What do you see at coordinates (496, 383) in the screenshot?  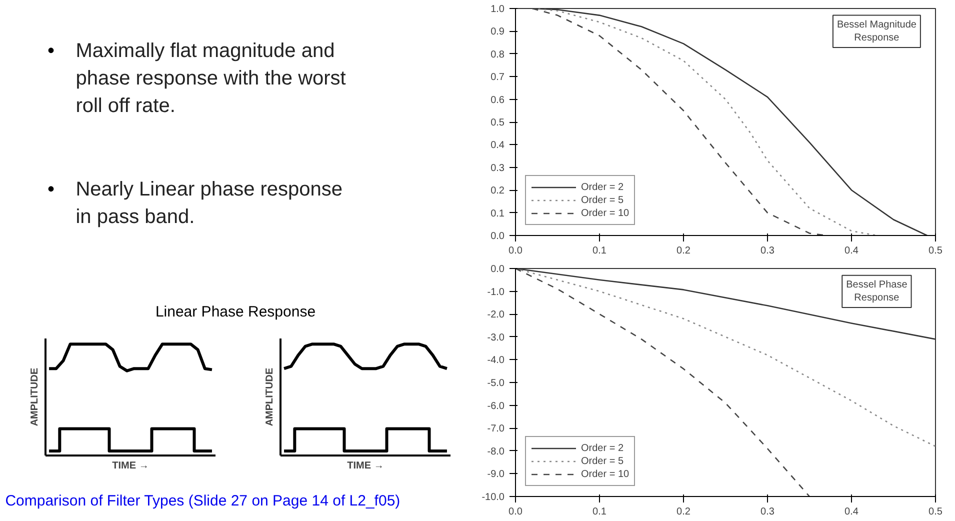 I see `y-tick-label: -5.0` at bounding box center [496, 383].